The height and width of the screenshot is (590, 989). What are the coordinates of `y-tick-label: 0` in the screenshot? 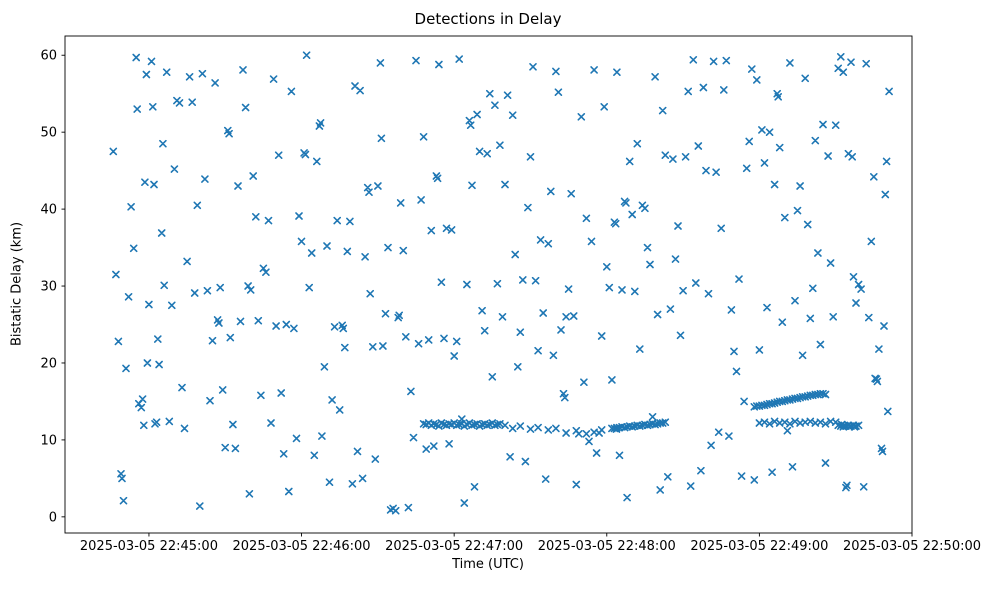 It's located at (53, 517).